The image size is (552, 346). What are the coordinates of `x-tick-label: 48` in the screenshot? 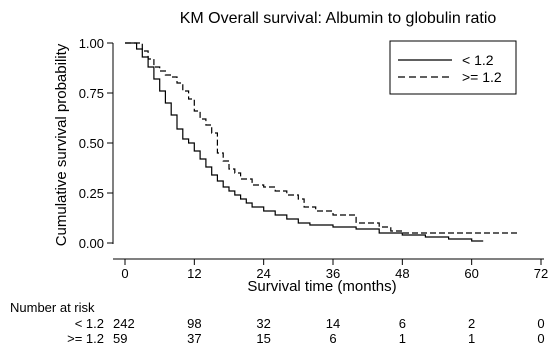 It's located at (402, 273).